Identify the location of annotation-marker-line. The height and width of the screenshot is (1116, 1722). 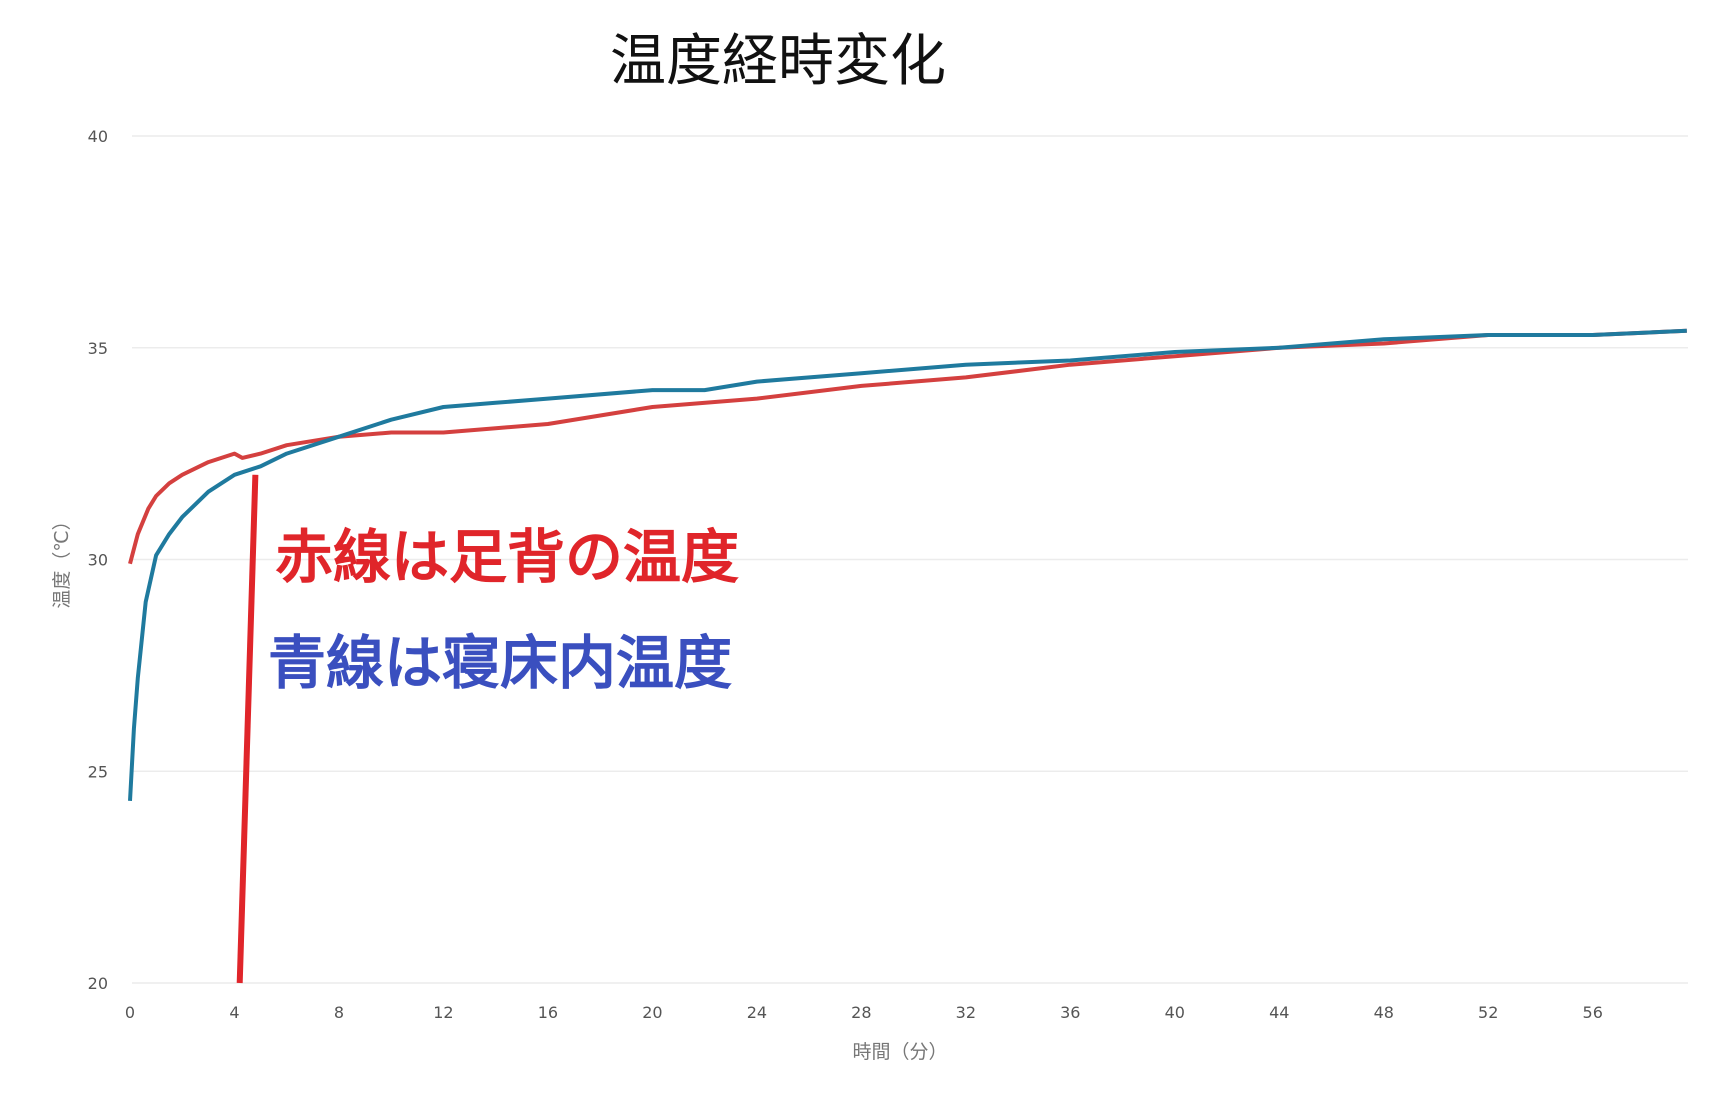
(247, 729).